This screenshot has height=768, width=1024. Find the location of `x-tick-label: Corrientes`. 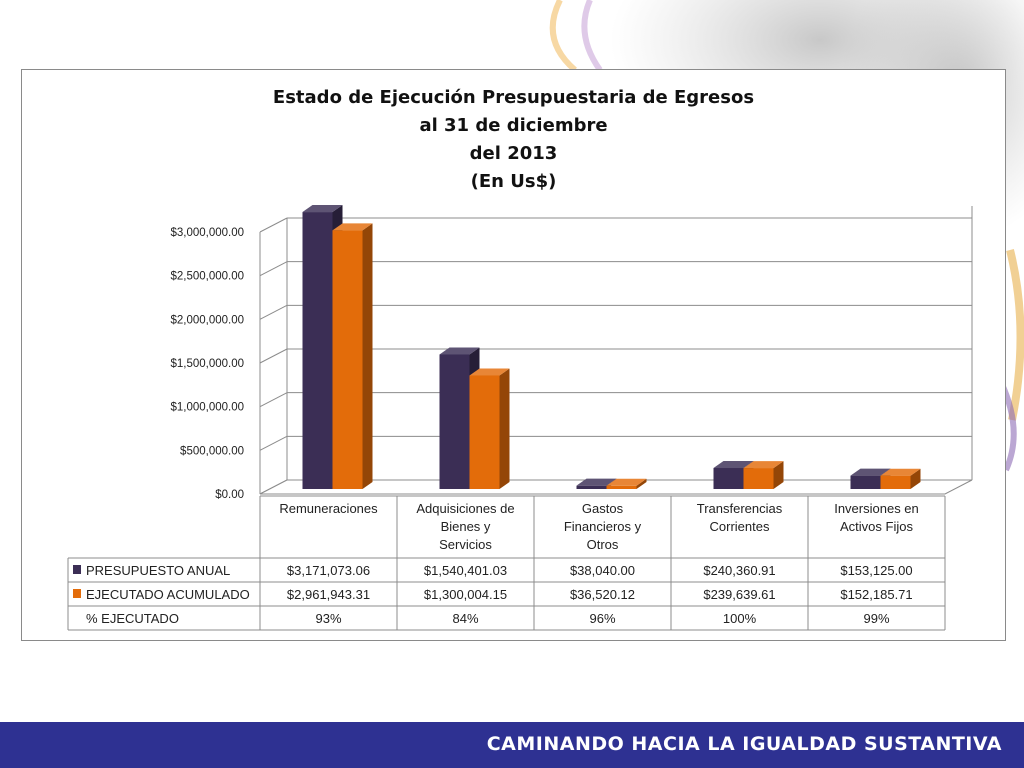

x-tick-label: Corrientes is located at coordinates (740, 526).